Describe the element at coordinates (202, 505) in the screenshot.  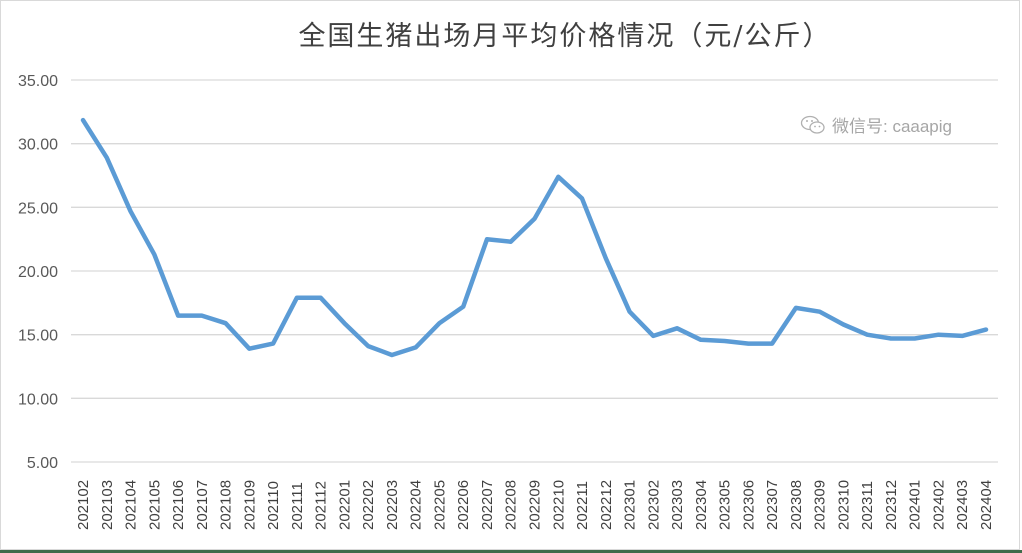
I see `x-tick-label: 202107` at that location.